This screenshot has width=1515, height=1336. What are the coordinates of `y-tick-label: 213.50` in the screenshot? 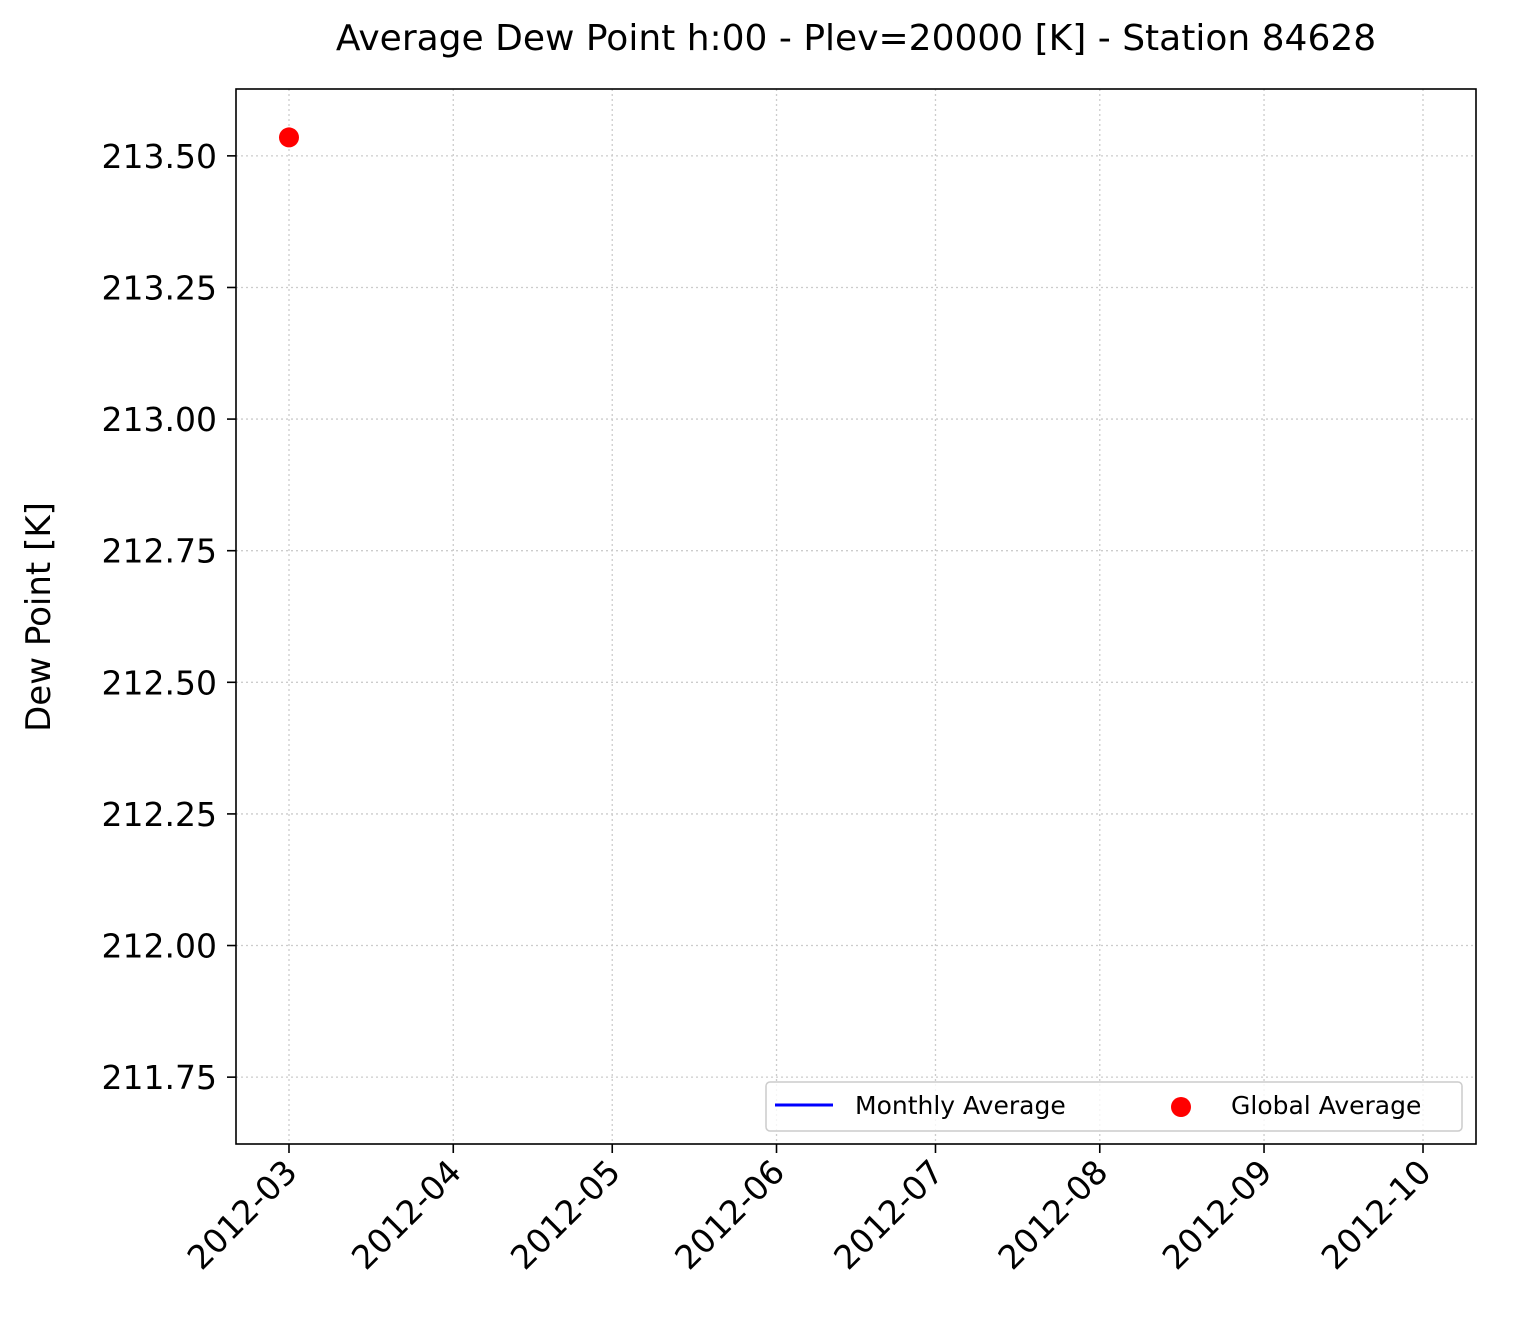 It's located at (159, 156).